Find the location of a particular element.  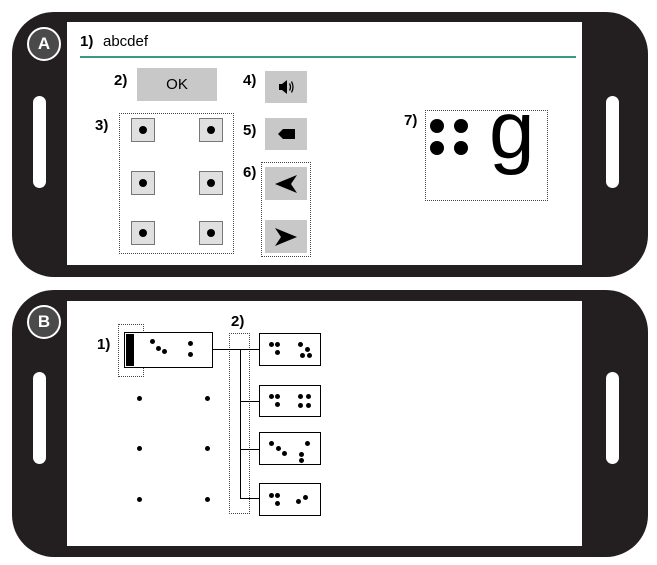

label-text-field: 1) is located at coordinates (87, 41).